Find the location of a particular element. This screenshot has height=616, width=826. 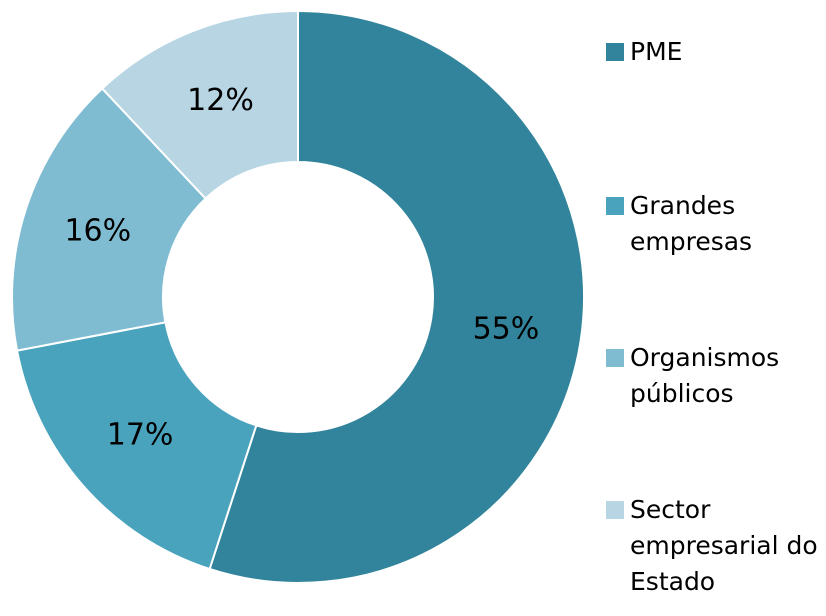

legend-item: Grandes empresas is located at coordinates (714, 224).